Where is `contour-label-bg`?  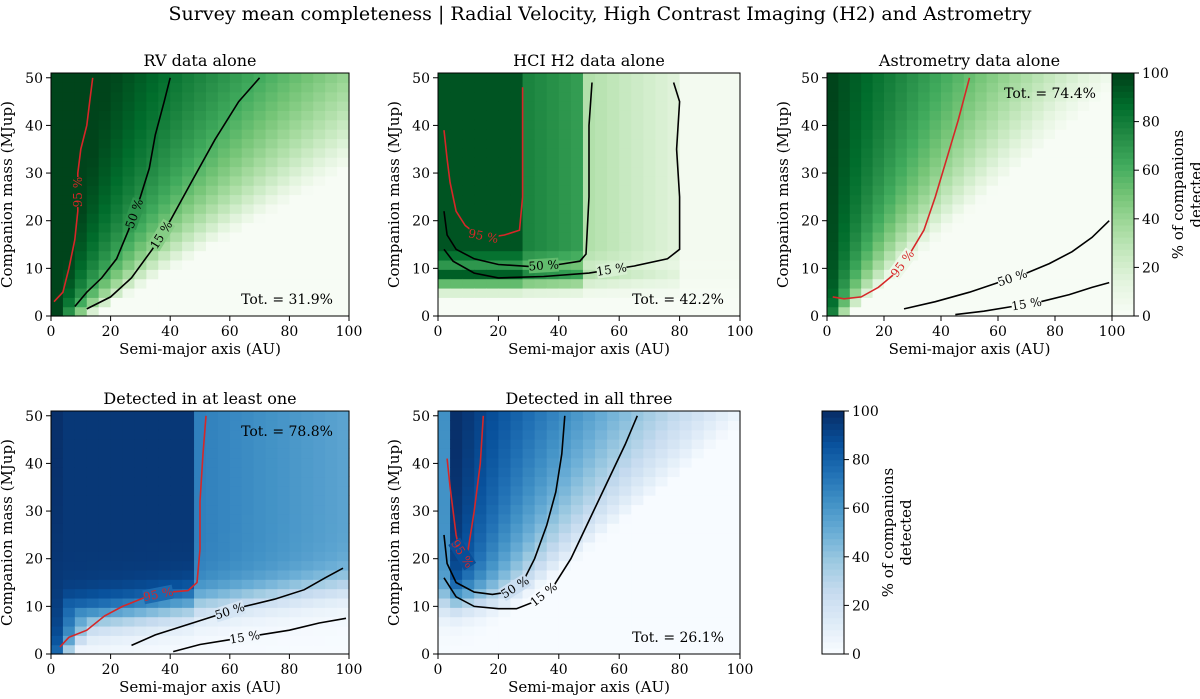 contour-label-bg is located at coordinates (611, 269).